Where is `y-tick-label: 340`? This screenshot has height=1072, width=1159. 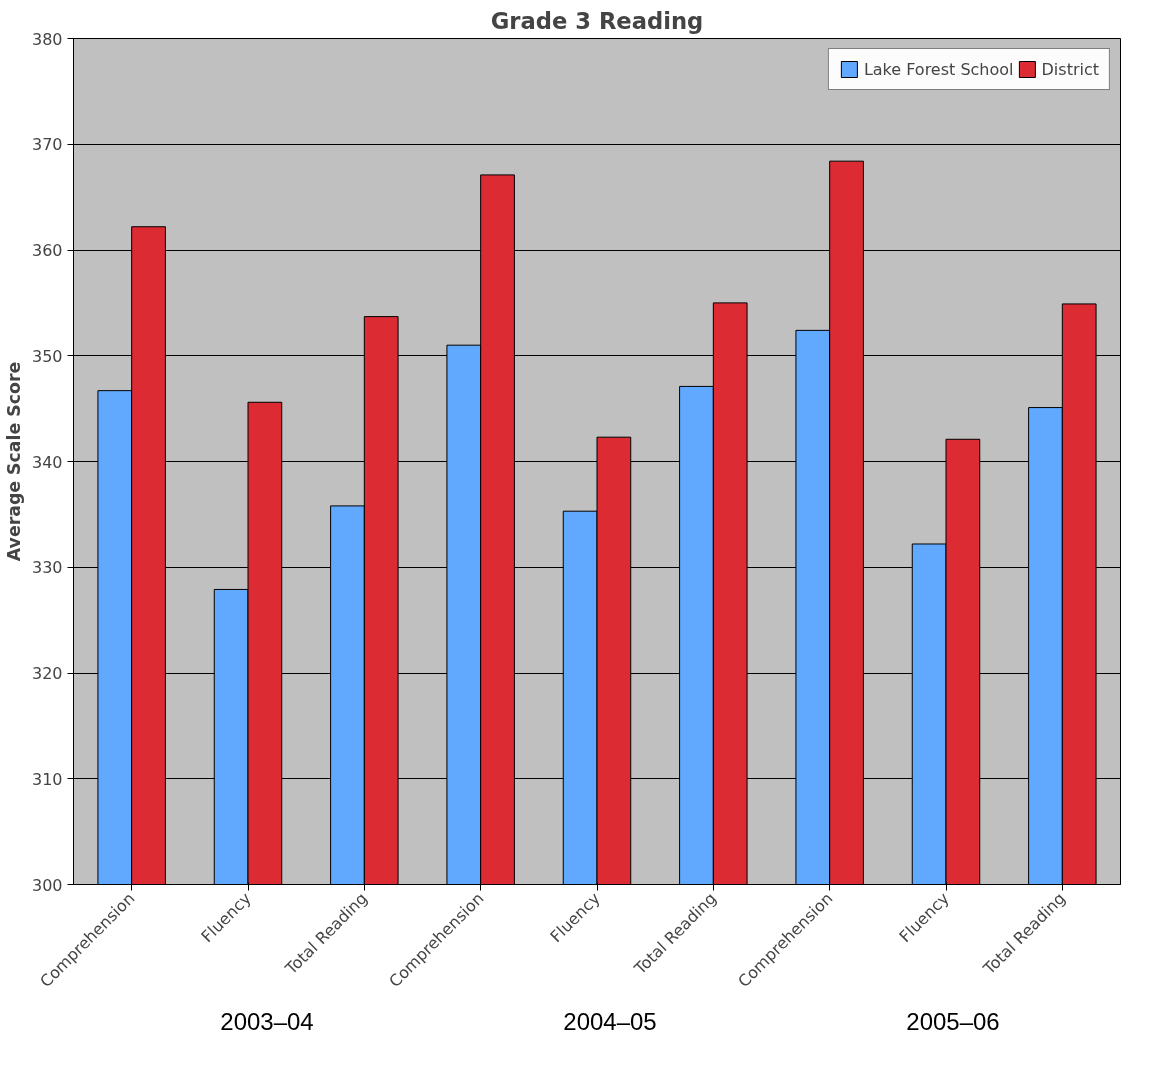
y-tick-label: 340 is located at coordinates (47, 462).